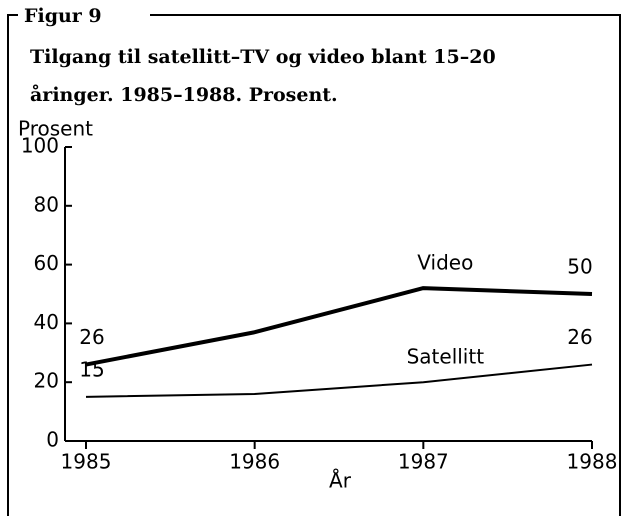 The width and height of the screenshot is (624, 516). What do you see at coordinates (46, 263) in the screenshot?
I see `y-tick-label: 60` at bounding box center [46, 263].